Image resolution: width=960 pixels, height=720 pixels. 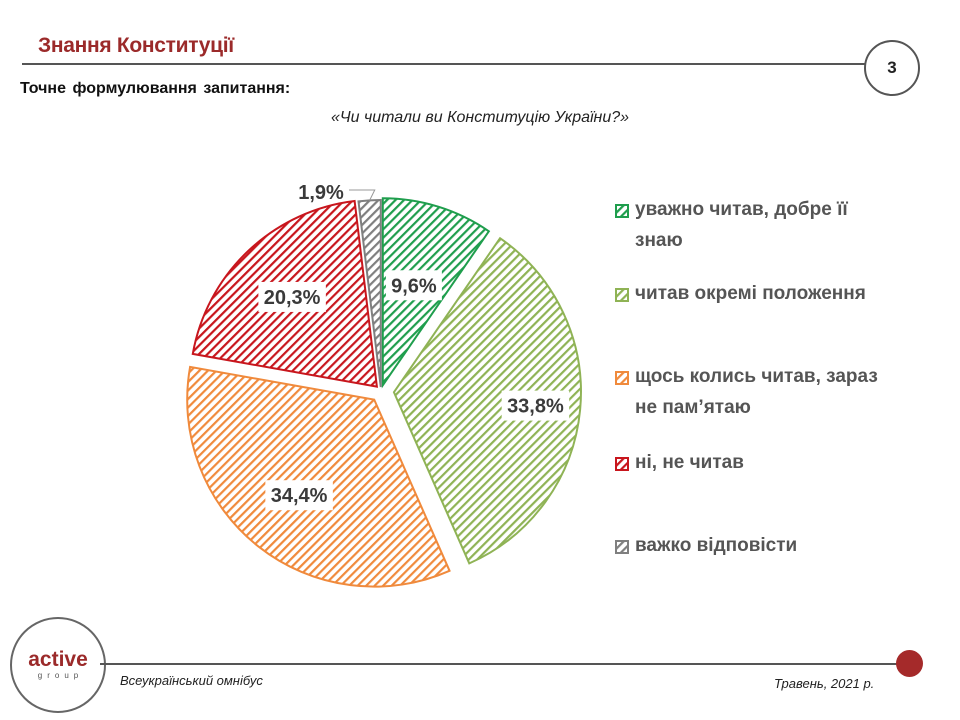 I want to click on legend-item: ні, не читав, so click(x=755, y=465).